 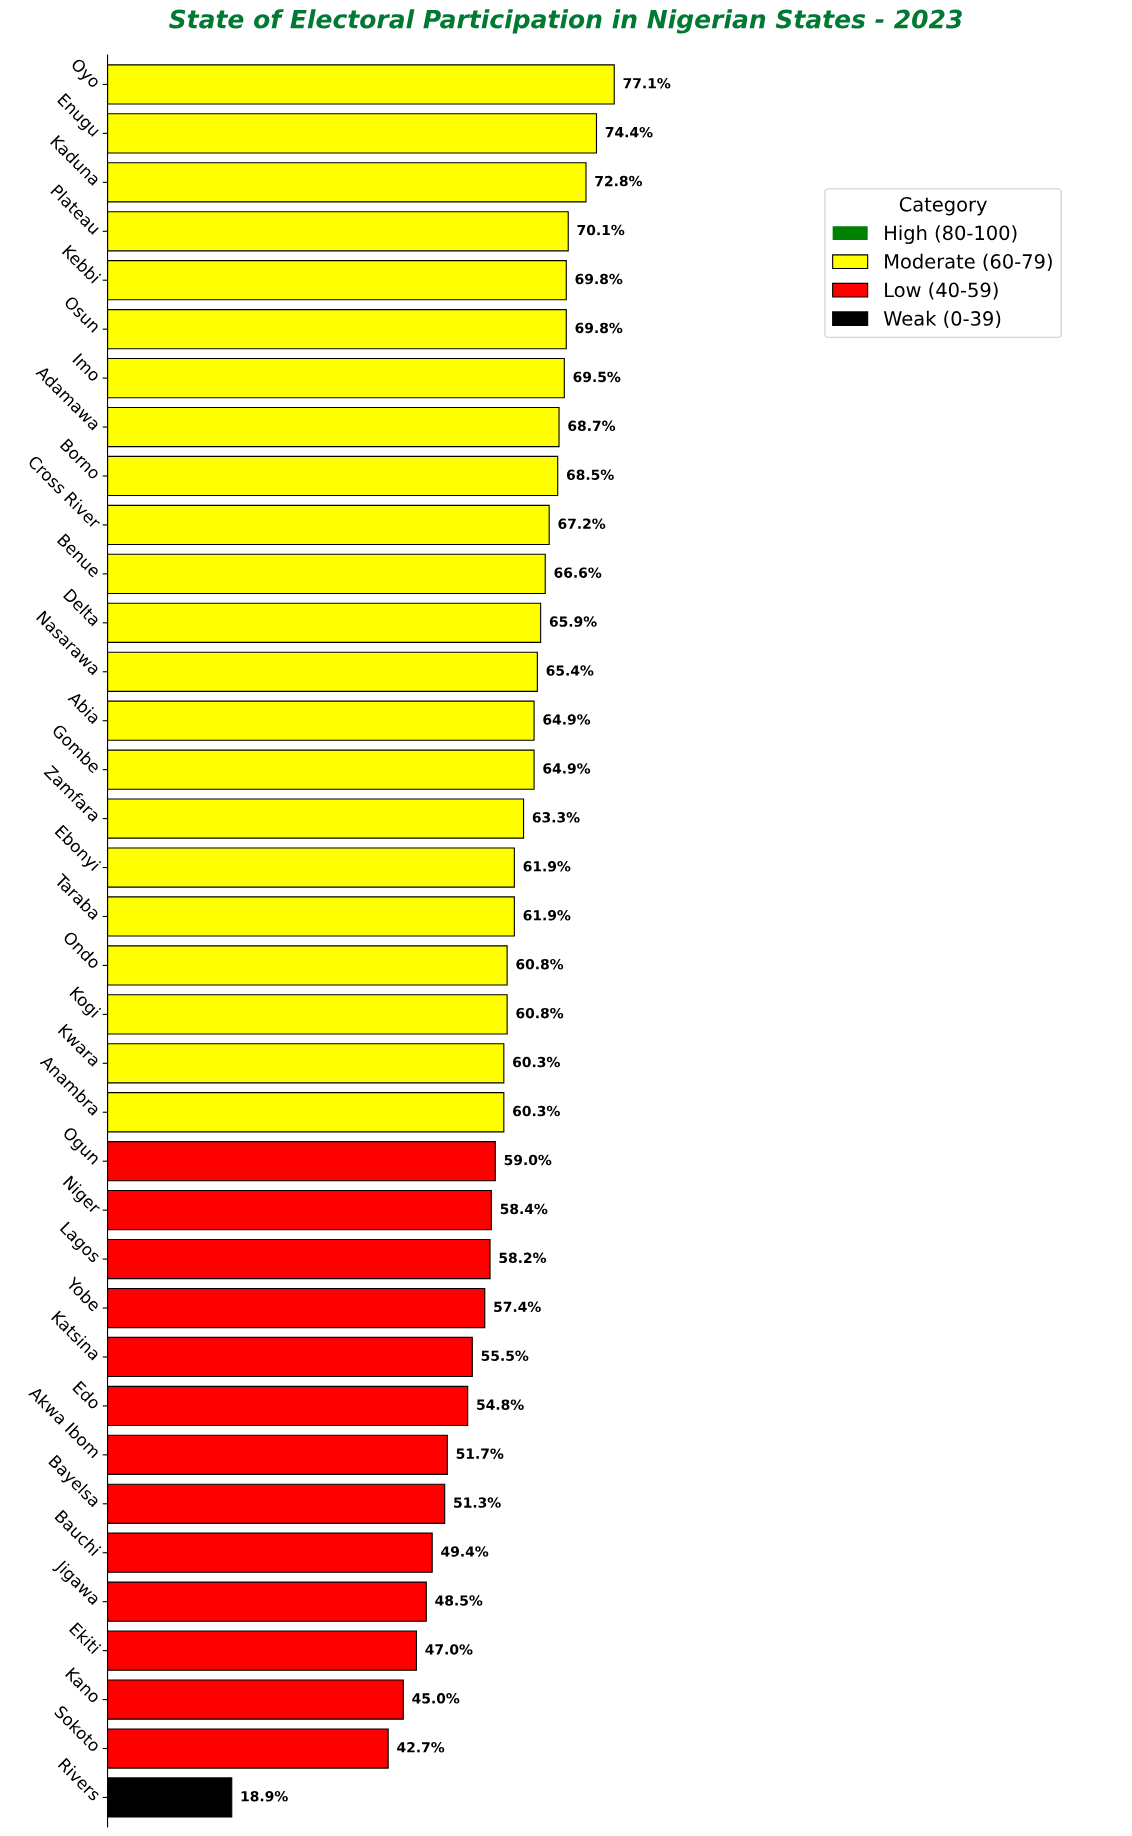 What do you see at coordinates (524, 1209) in the screenshot?
I see `data-label: 58.4%` at bounding box center [524, 1209].